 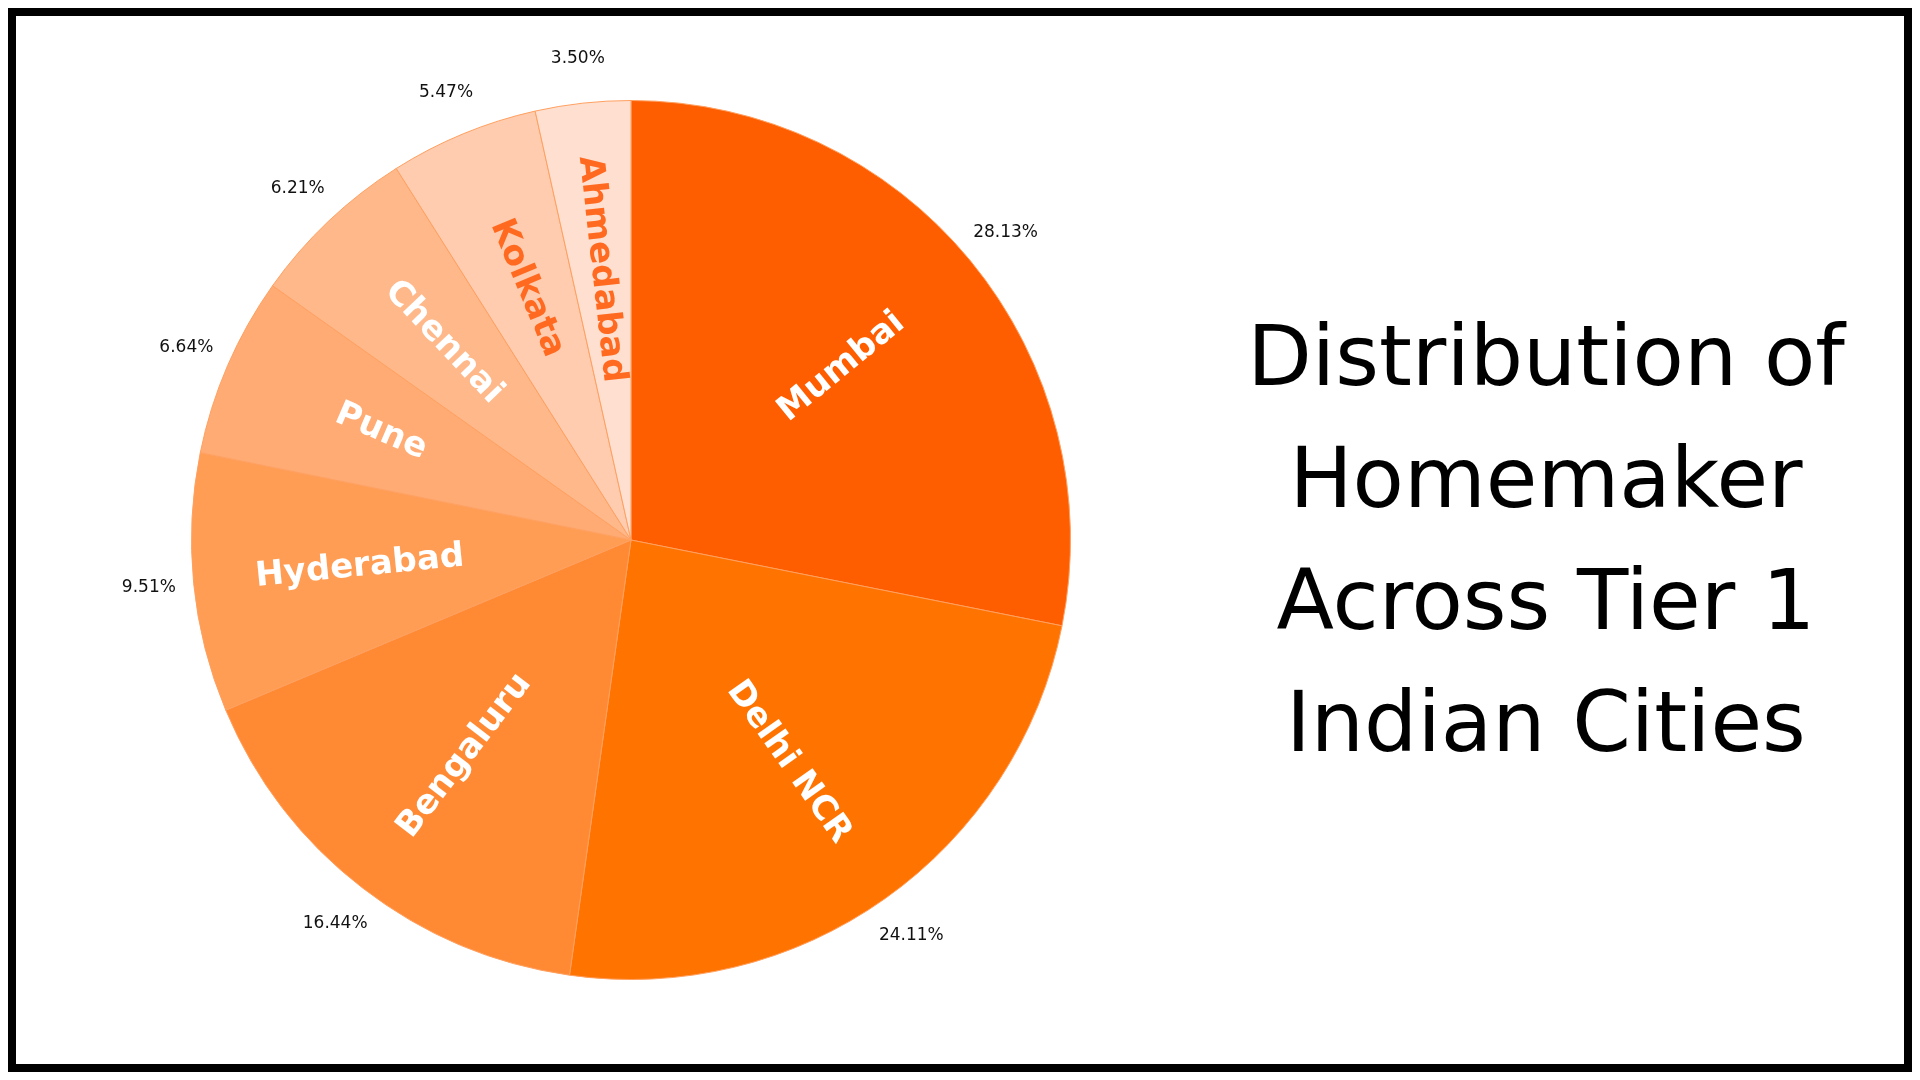 What do you see at coordinates (446, 90) in the screenshot?
I see `data-label: 5.47%` at bounding box center [446, 90].